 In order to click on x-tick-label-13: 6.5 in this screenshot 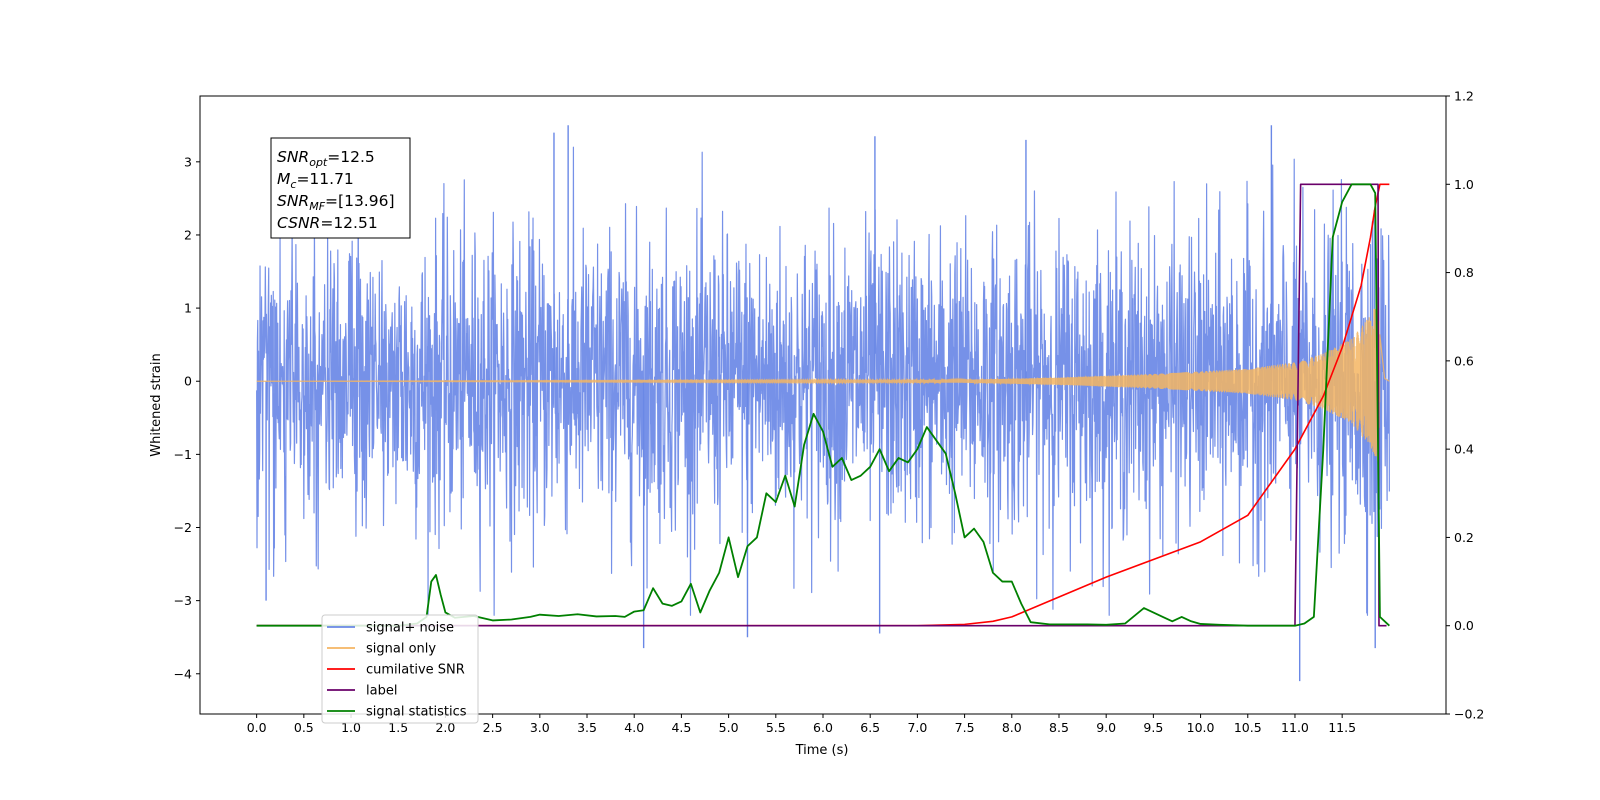, I will do `click(870, 727)`.